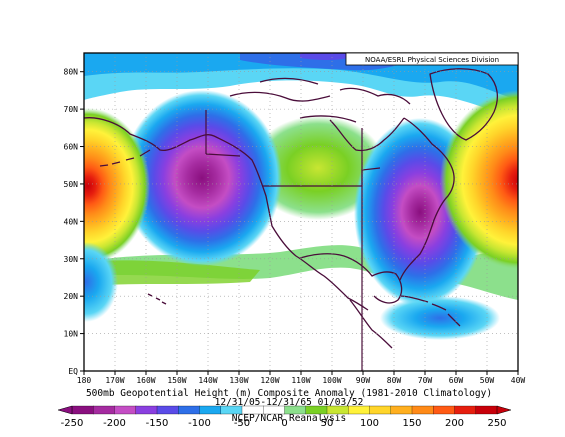 Image resolution: width=565 pixels, height=437 pixels. I want to click on colorbar-tick-label: 0, so click(284, 423).